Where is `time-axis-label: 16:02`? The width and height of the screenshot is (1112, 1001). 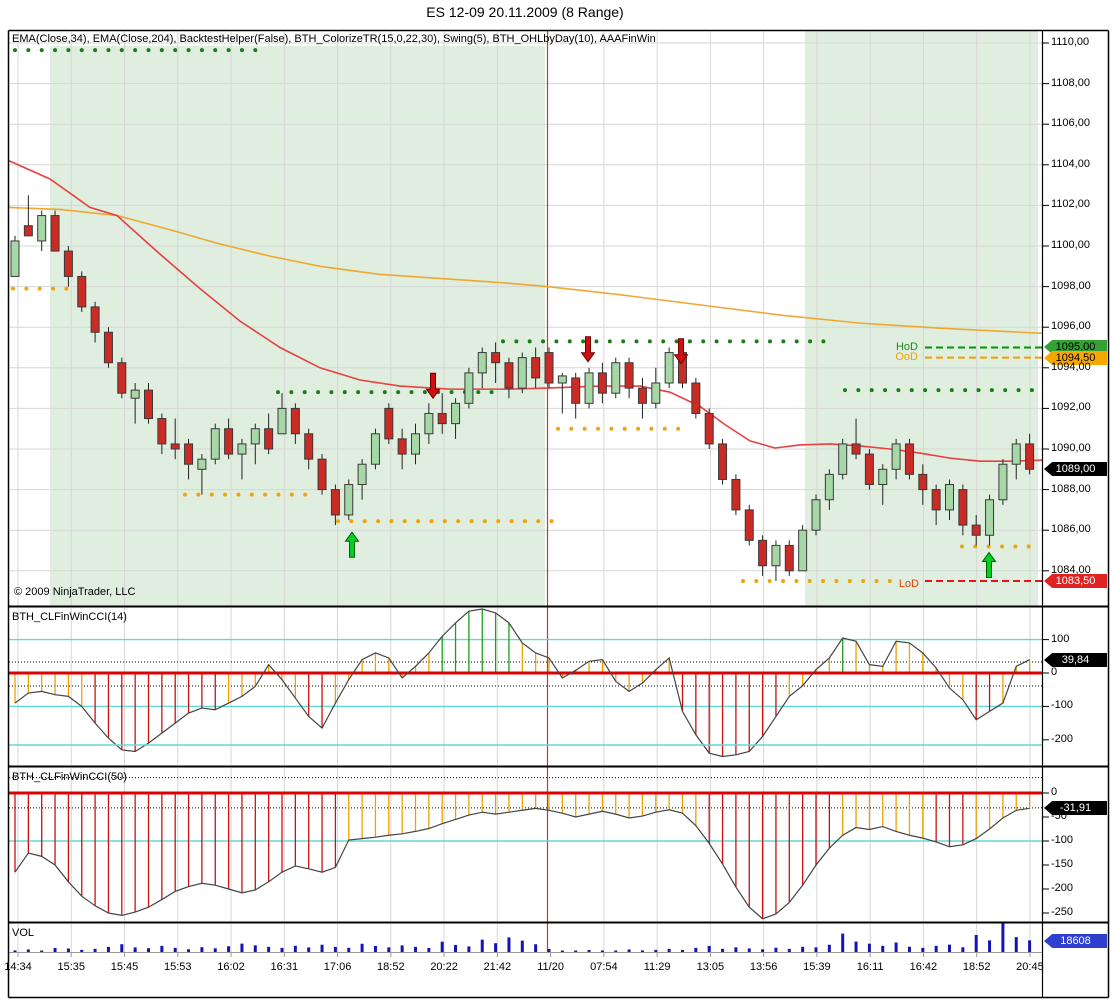
time-axis-label: 16:02 is located at coordinates (231, 967).